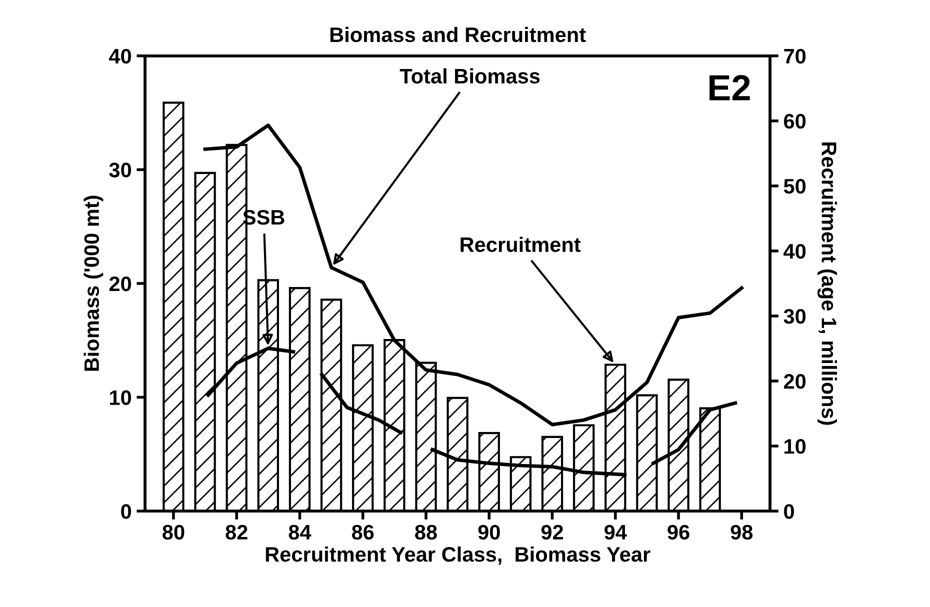 Image resolution: width=930 pixels, height=607 pixels. What do you see at coordinates (795, 121) in the screenshot?
I see `y2-tick-label: 60` at bounding box center [795, 121].